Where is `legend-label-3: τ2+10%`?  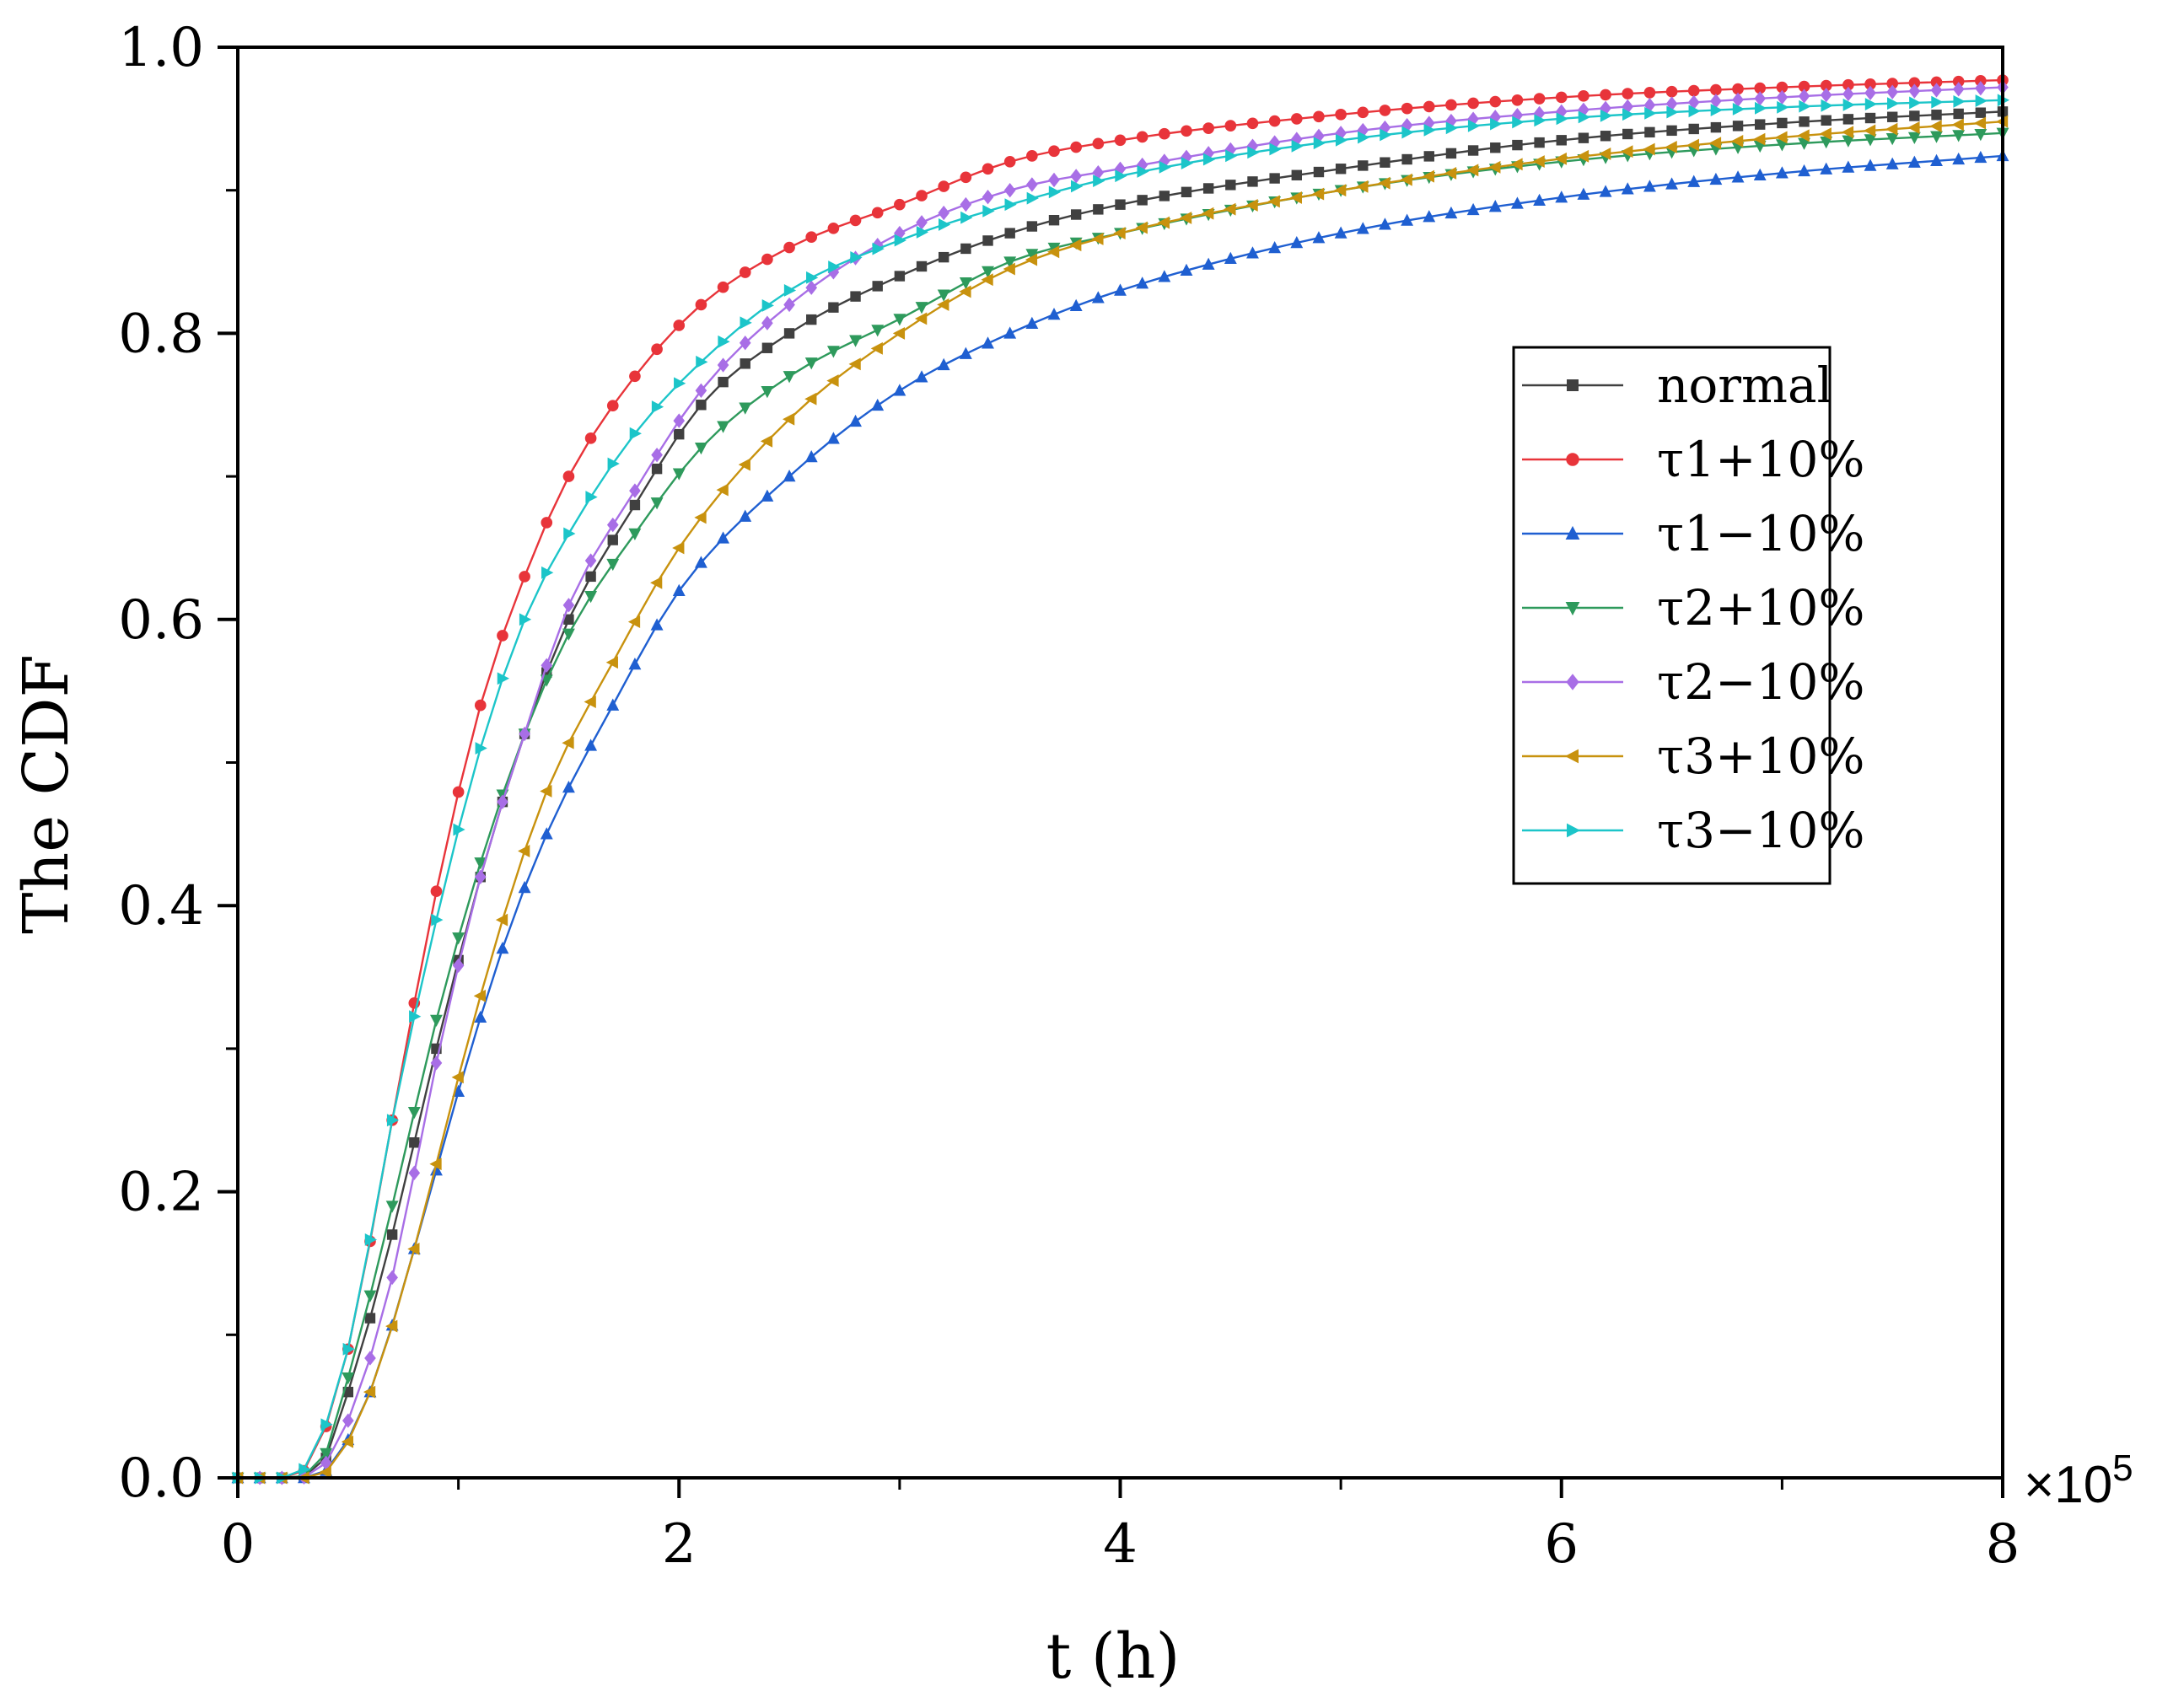 legend-label-3: τ2+10% is located at coordinates (1761, 607).